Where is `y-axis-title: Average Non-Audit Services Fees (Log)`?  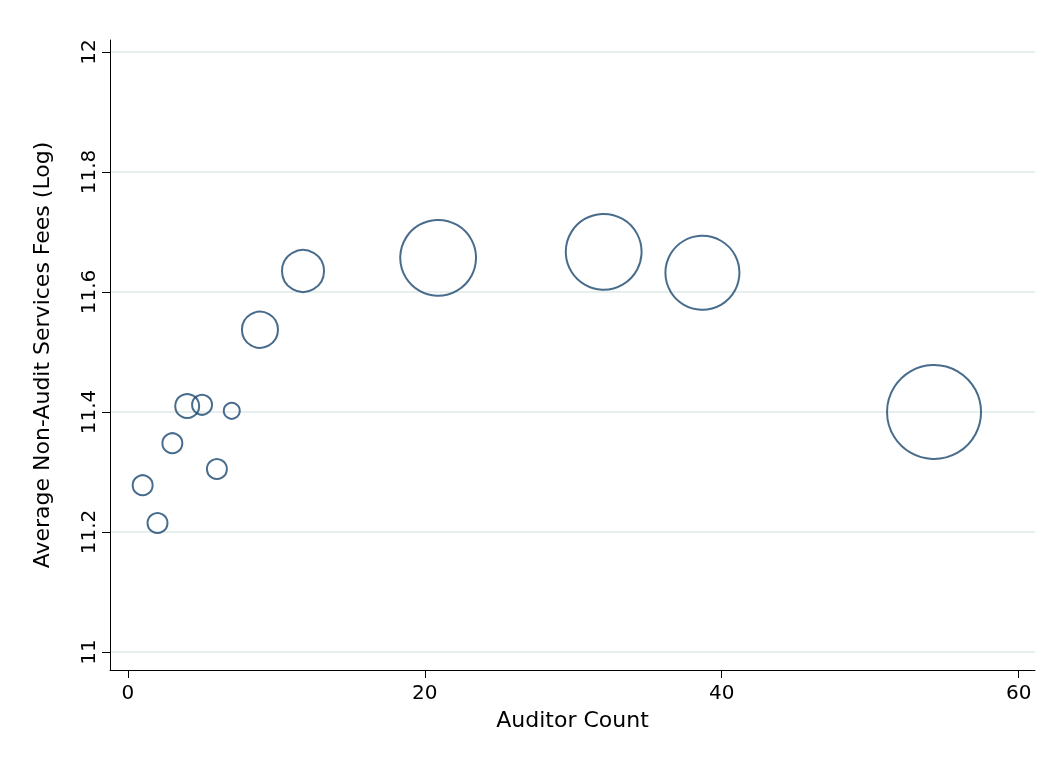 y-axis-title: Average Non-Audit Services Fees (Log) is located at coordinates (41, 355).